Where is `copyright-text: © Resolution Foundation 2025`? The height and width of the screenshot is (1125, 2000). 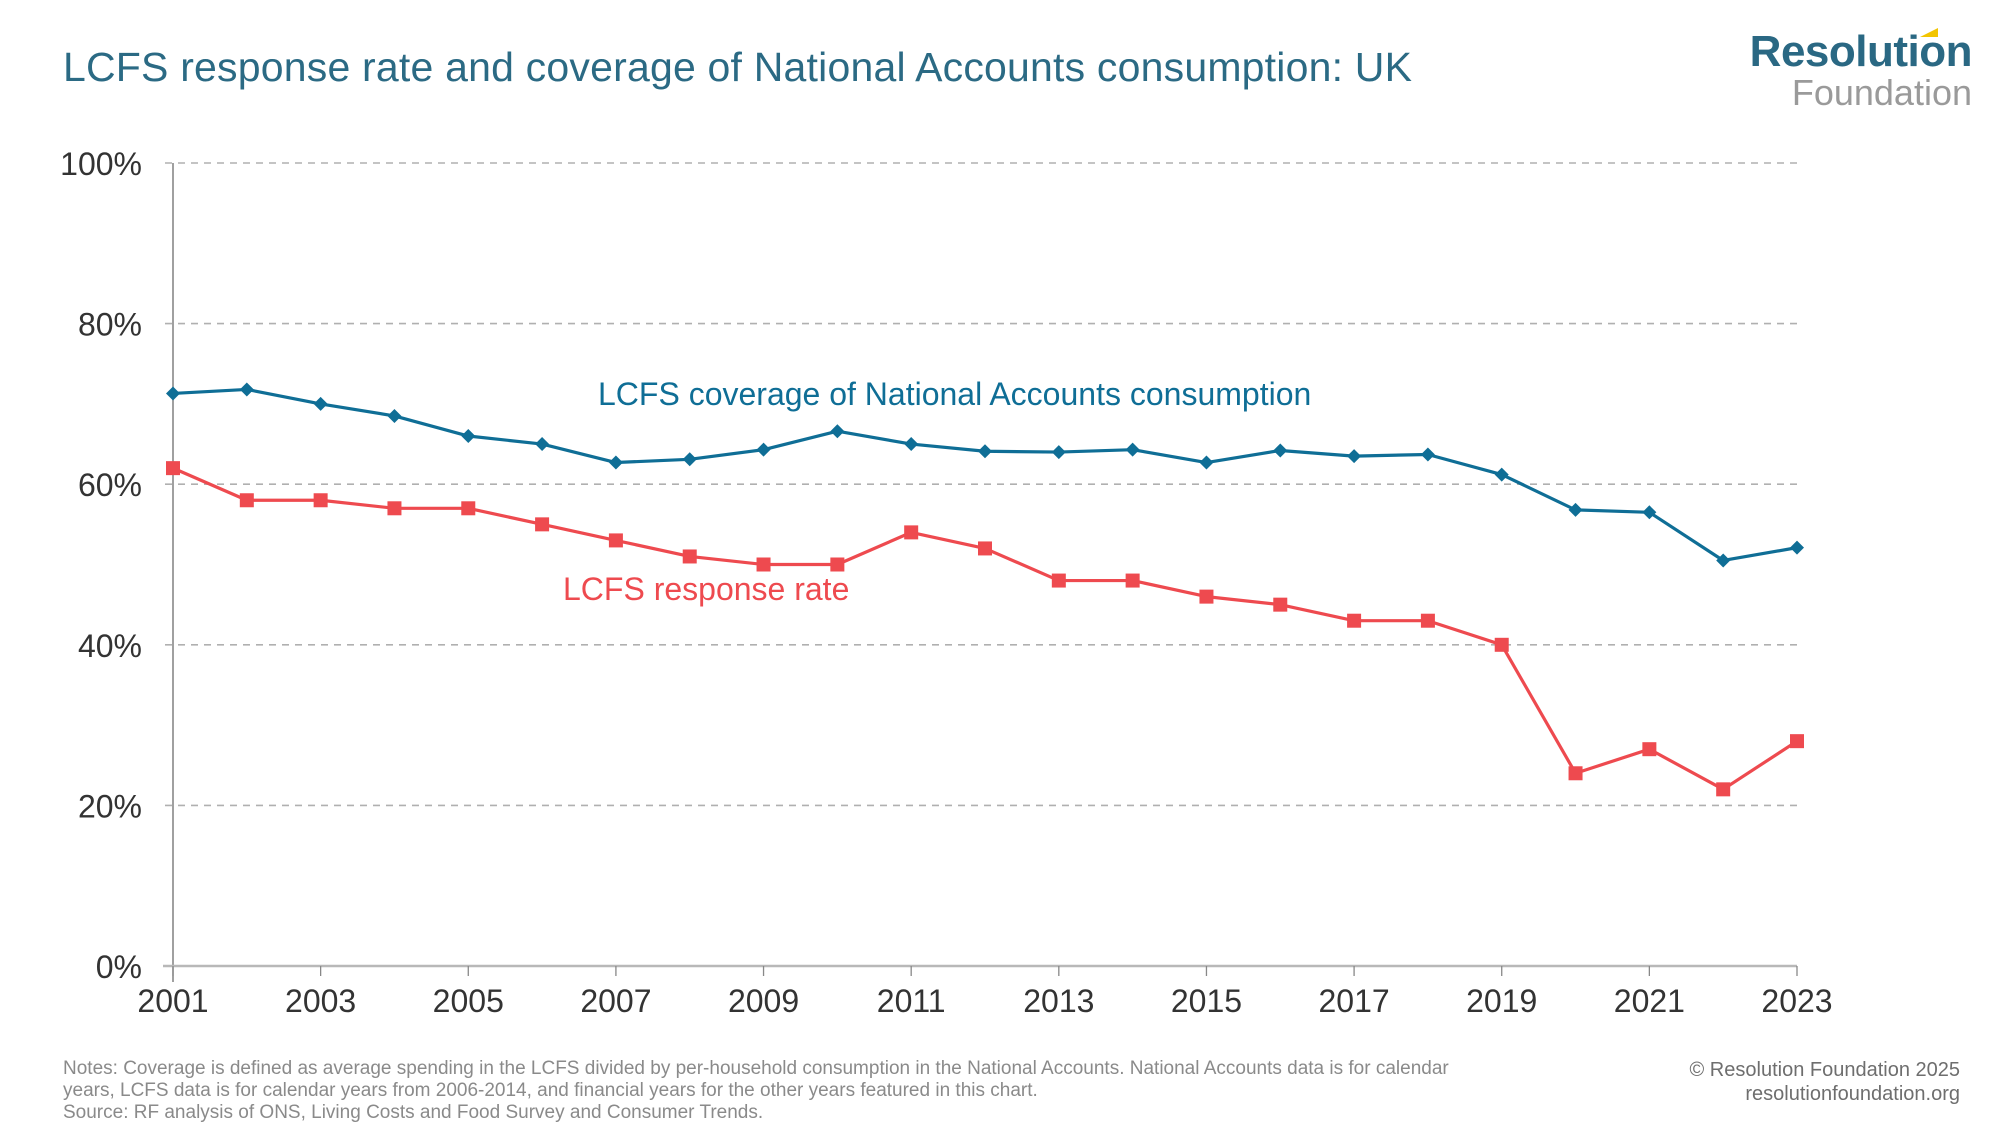 copyright-text: © Resolution Foundation 2025 is located at coordinates (1824, 1070).